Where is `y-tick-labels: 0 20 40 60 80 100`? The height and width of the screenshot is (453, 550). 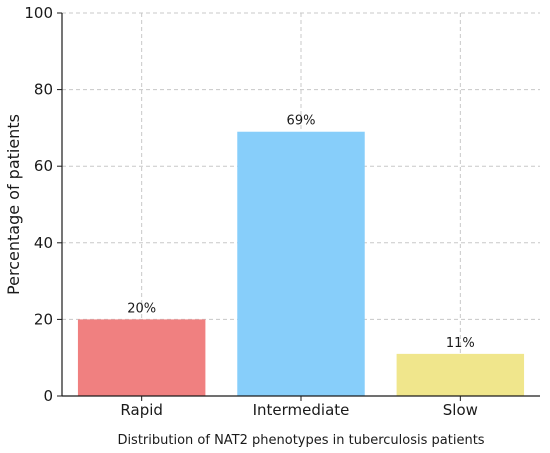
y-tick-labels: 0 20 40 60 80 100 is located at coordinates (43, 204).